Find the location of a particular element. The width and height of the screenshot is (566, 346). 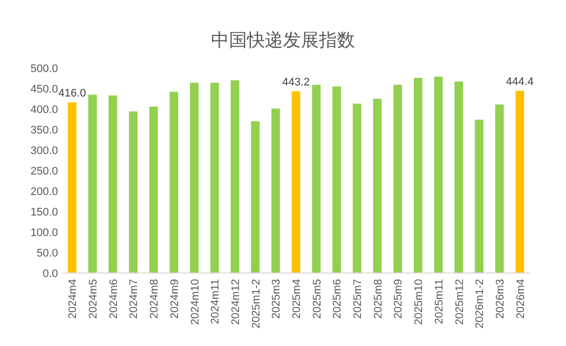

y-tick-label: 50.0 is located at coordinates (47, 254).